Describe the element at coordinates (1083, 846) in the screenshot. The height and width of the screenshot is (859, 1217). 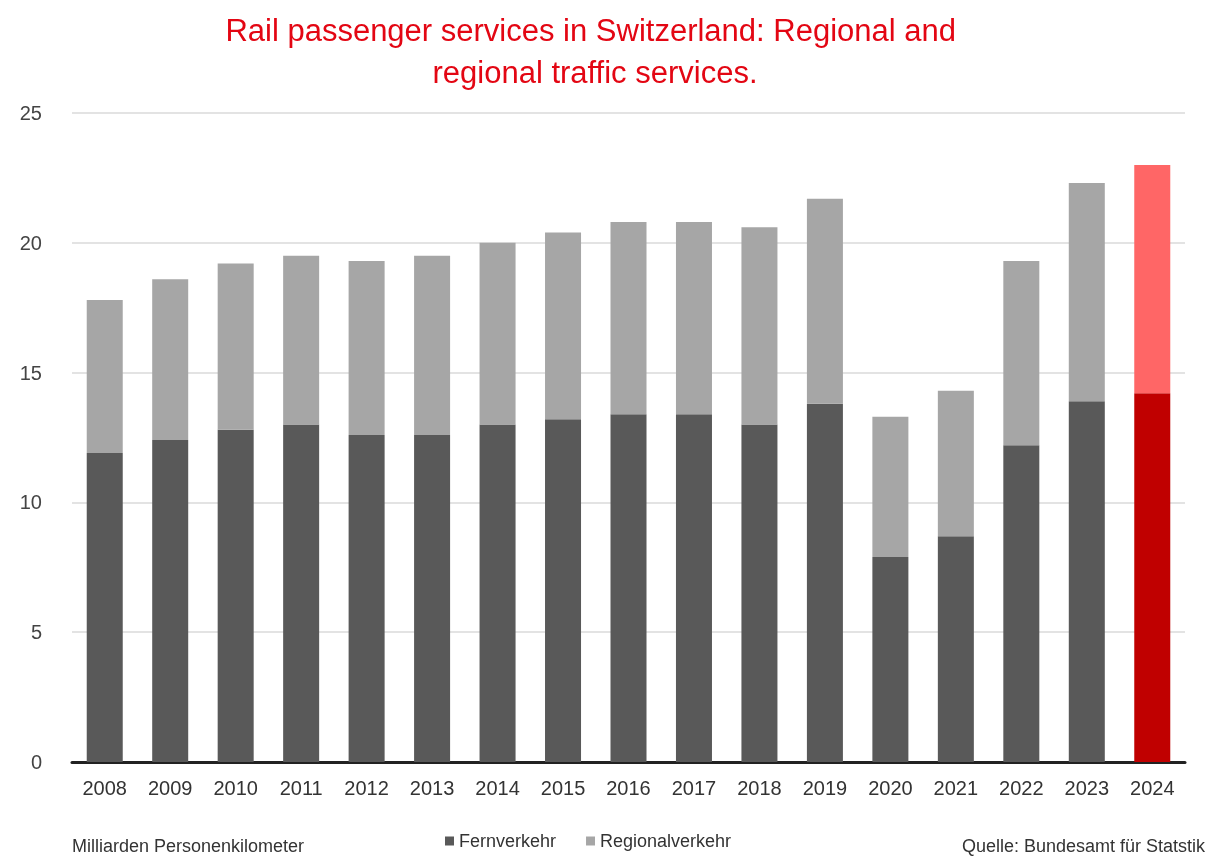
I see `source-note: Quelle: Bundesamt für Statstik` at that location.